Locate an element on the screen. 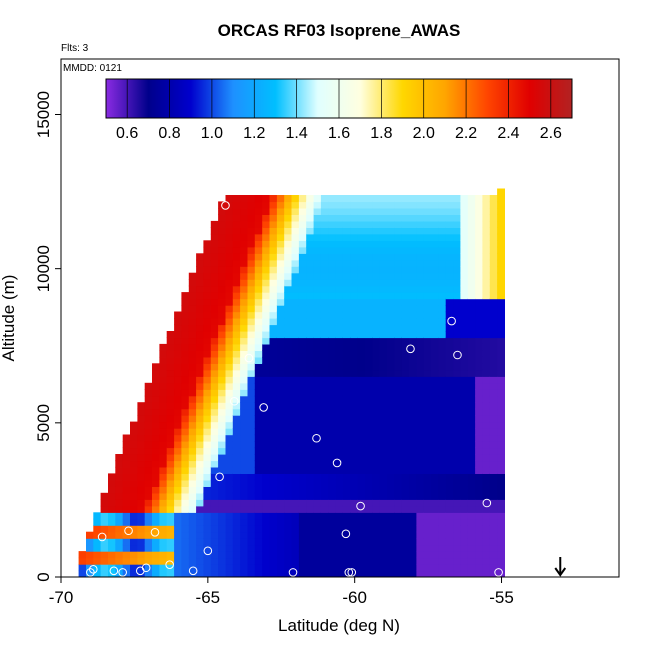 This screenshot has height=650, width=650. colorbar-ticks: 0.6 0.8 1.0 1.2 1.4 1.6 1.8 2.0 2.2 2.4 2.6 is located at coordinates (339, 110).